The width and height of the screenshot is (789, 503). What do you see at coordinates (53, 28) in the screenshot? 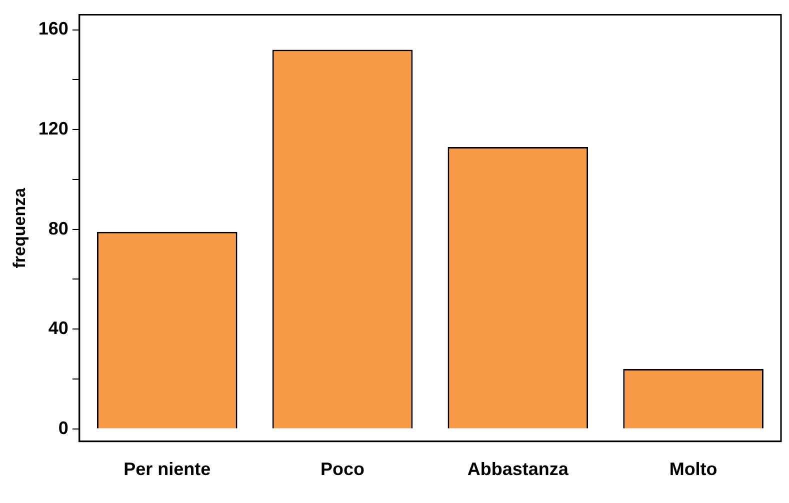
I see `y-tick-label: 160` at bounding box center [53, 28].